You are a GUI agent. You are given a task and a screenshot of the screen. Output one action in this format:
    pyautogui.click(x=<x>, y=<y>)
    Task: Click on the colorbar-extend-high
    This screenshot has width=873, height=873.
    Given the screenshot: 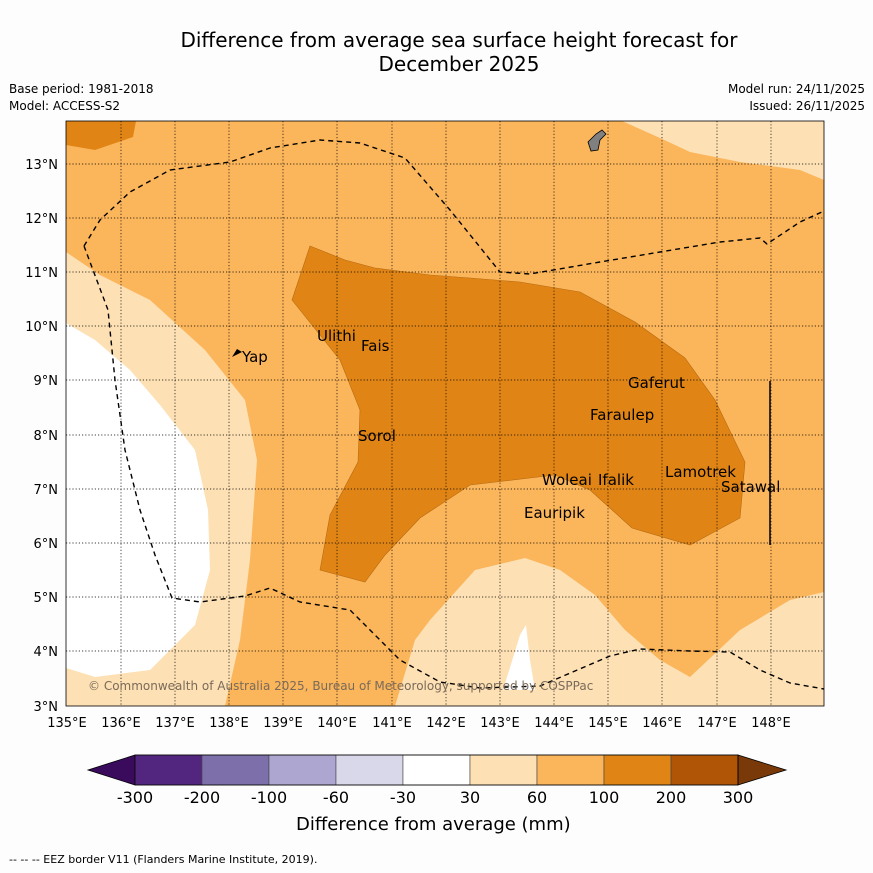 What is the action you would take?
    pyautogui.click(x=762, y=770)
    